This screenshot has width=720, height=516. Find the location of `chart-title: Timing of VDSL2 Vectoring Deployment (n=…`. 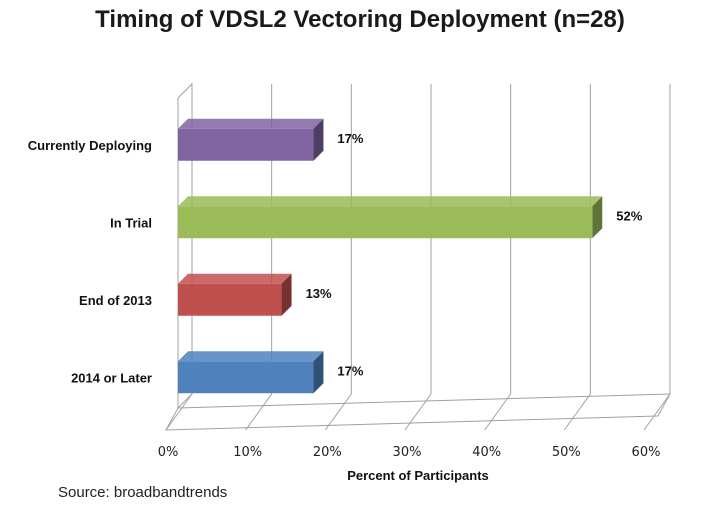

chart-title: Timing of VDSL2 Vectoring Deployment (n=… is located at coordinates (360, 19).